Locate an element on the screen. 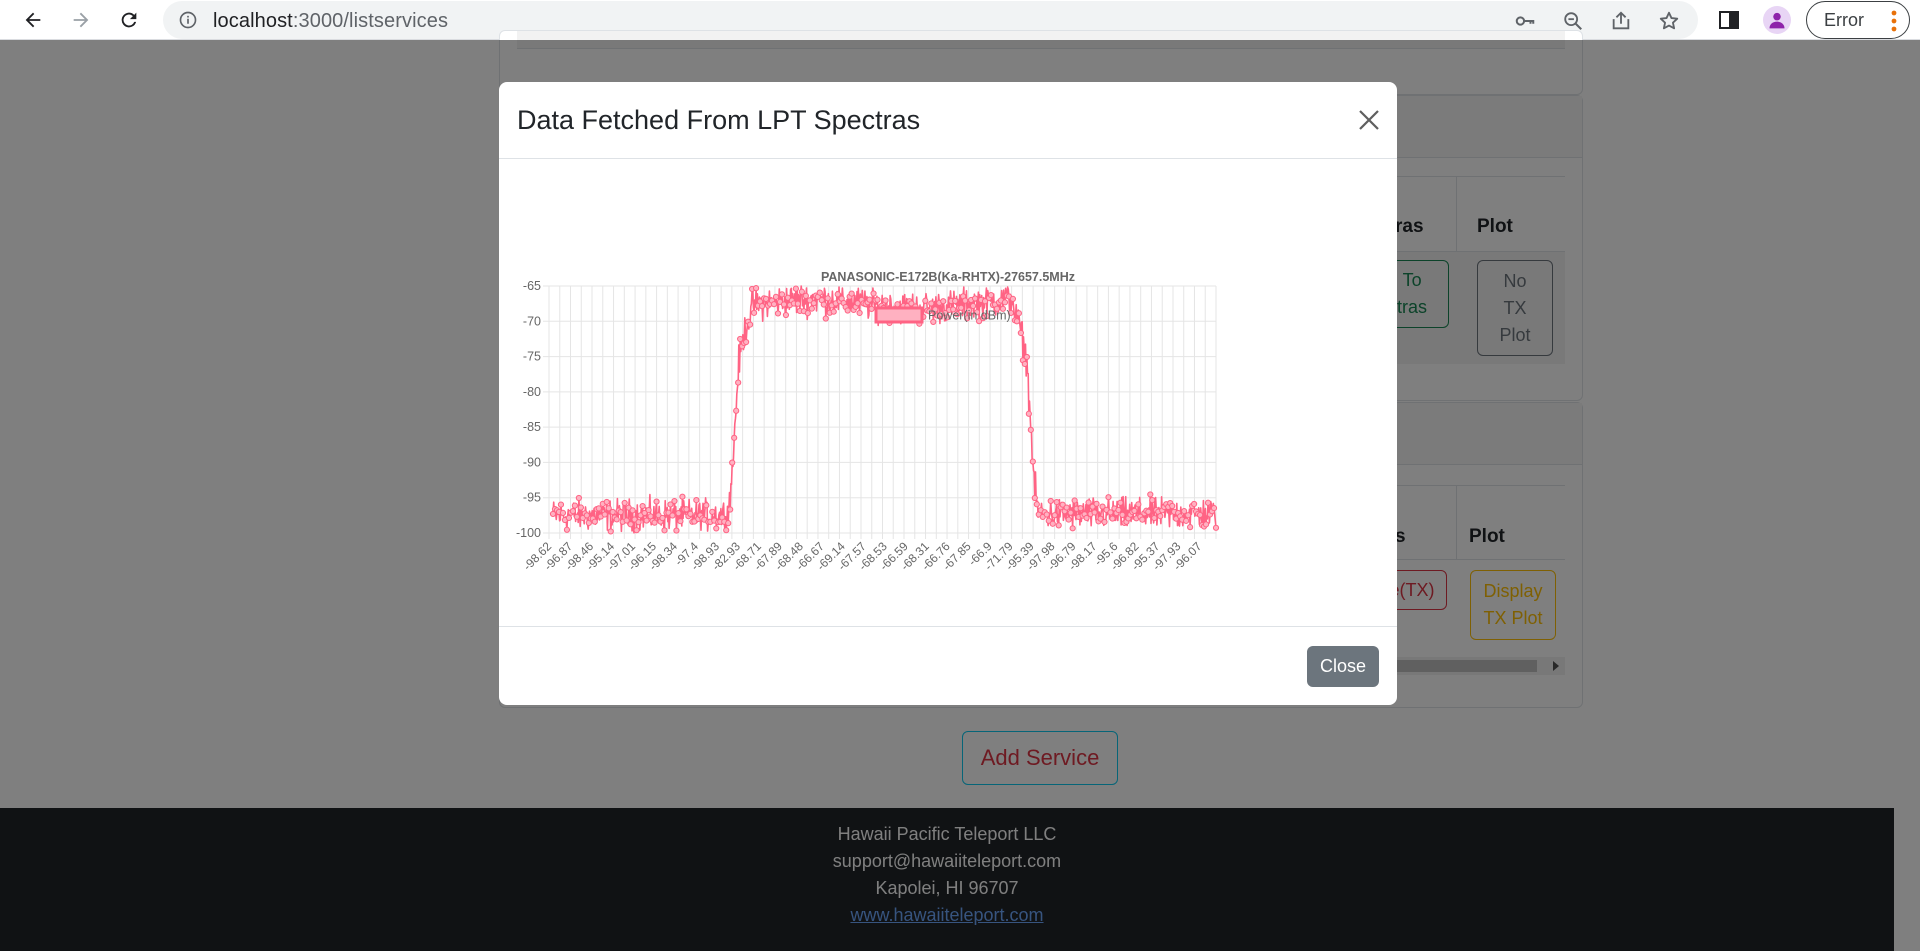 The width and height of the screenshot is (1920, 951). close-button: Close is located at coordinates (1343, 666).